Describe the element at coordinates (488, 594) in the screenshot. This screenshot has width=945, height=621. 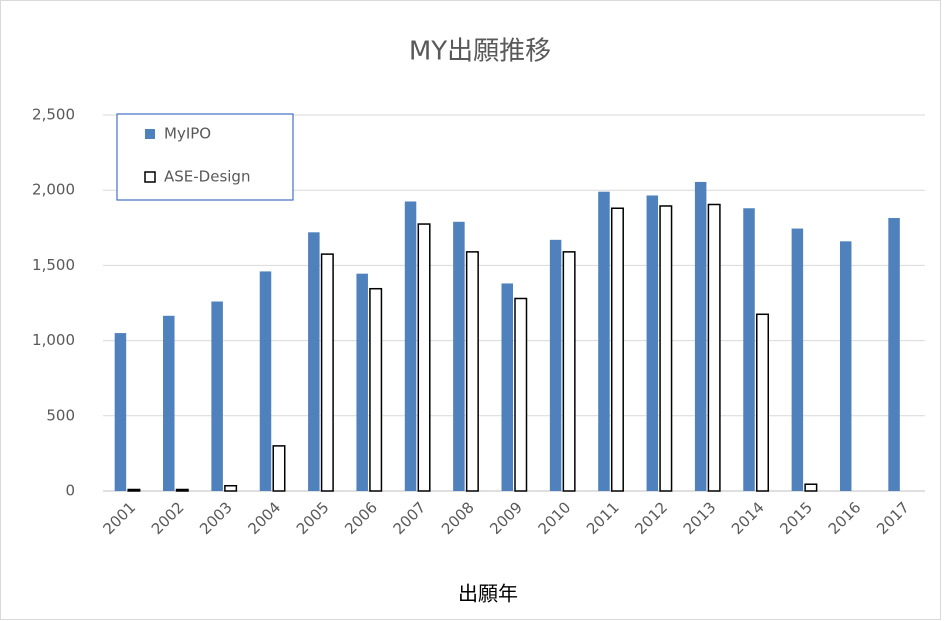
I see `x-axis-title: 出願年` at that location.